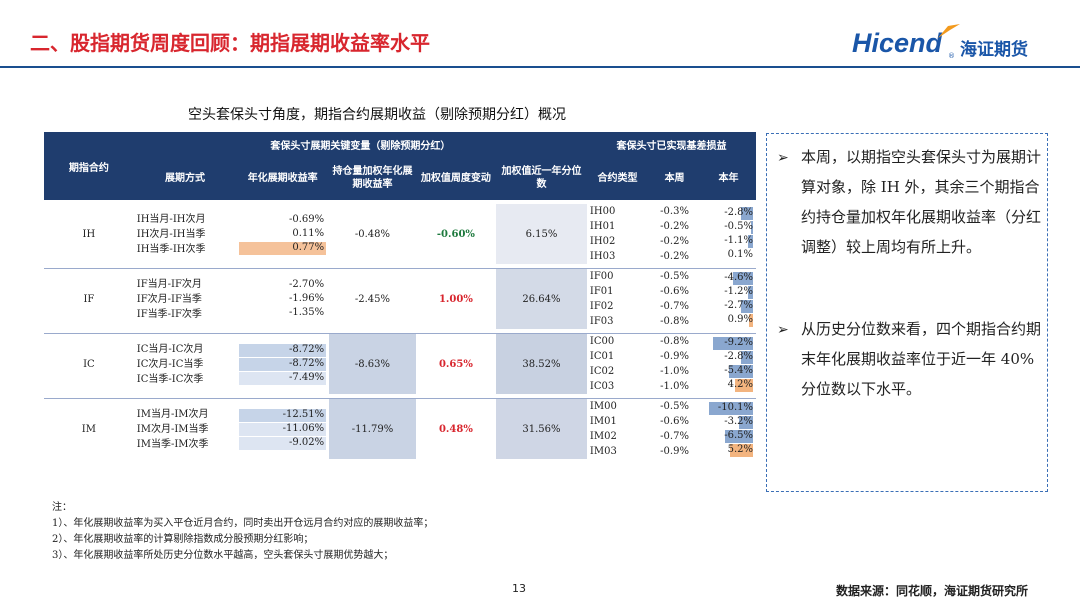  I want to click on contract-type-cell: IH02, so click(602, 241).